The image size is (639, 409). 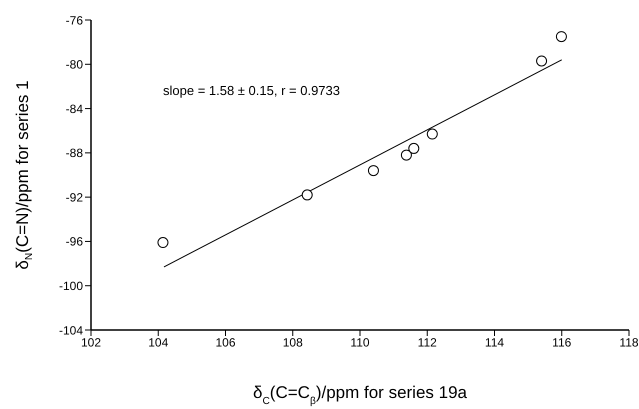 I want to click on x-axis-title: δ$_{C}$(C=C$_{β}$)/ppm for series 19a, so click(x=360, y=394).